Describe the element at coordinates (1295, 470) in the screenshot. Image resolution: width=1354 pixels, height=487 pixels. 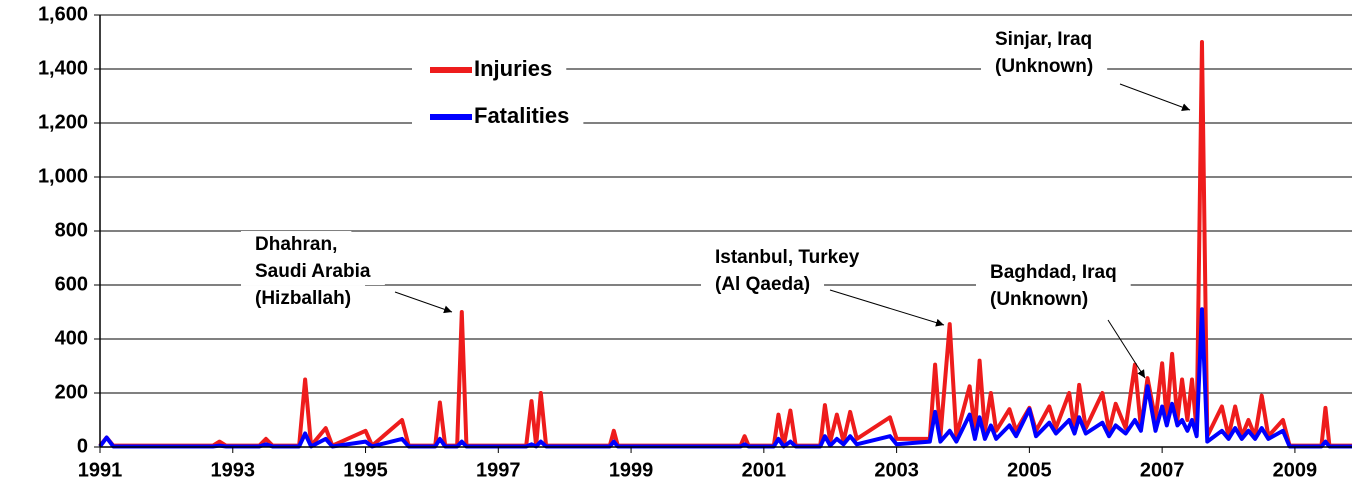
I see `x-tick-label: 2009` at that location.